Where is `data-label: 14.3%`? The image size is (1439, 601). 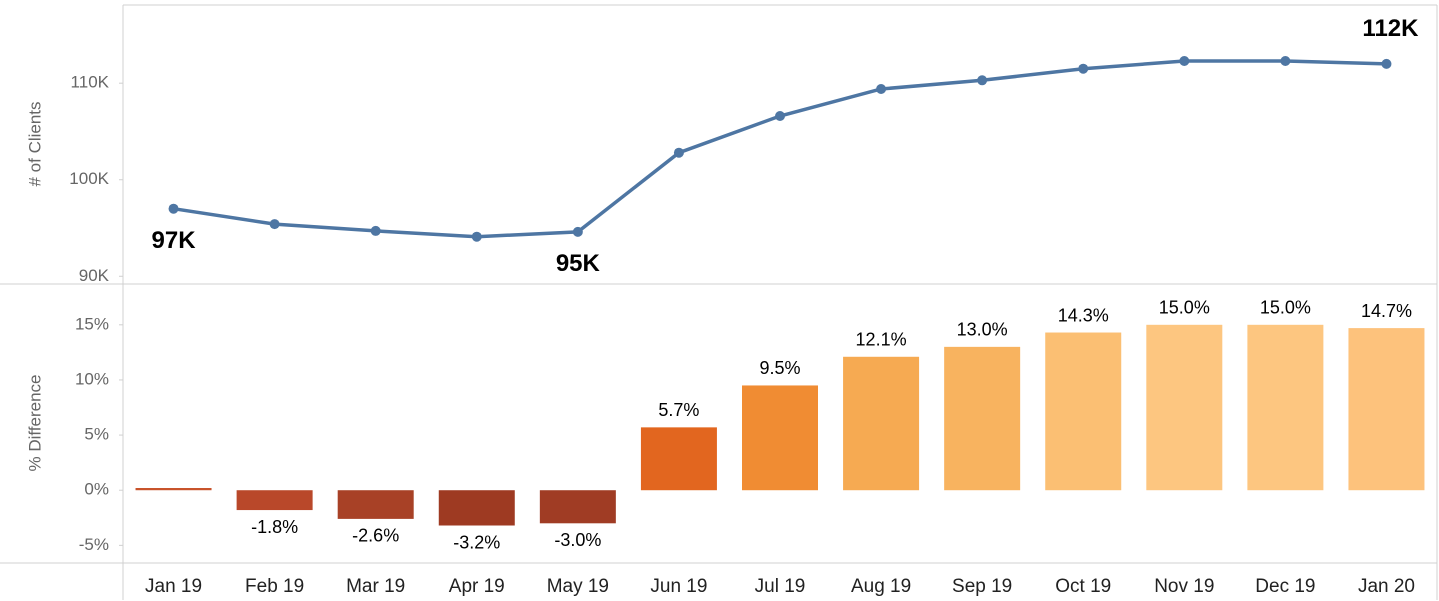
data-label: 14.3% is located at coordinates (1083, 315).